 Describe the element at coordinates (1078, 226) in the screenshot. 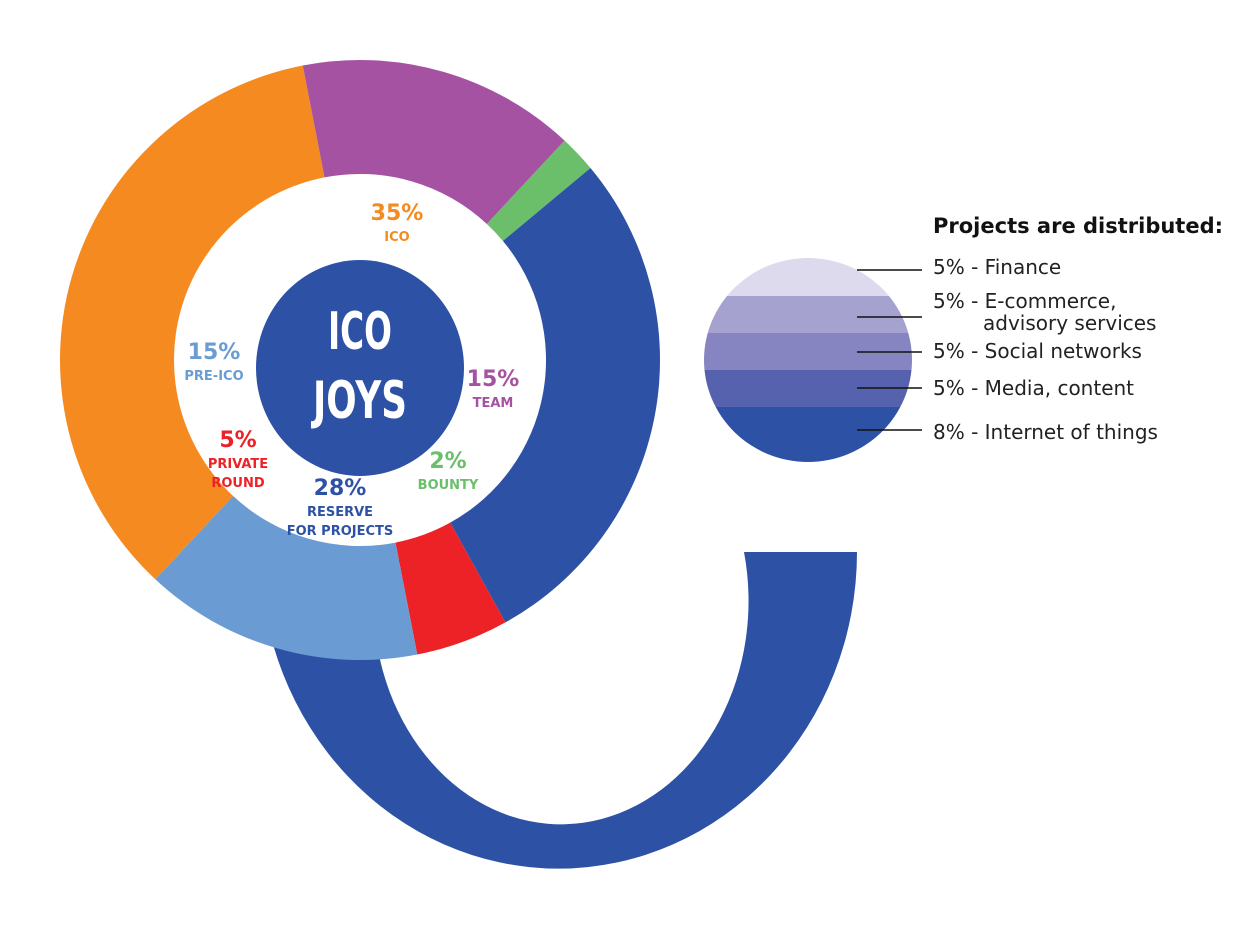

I see `projects-distribution-title: Projects are distributed:` at that location.